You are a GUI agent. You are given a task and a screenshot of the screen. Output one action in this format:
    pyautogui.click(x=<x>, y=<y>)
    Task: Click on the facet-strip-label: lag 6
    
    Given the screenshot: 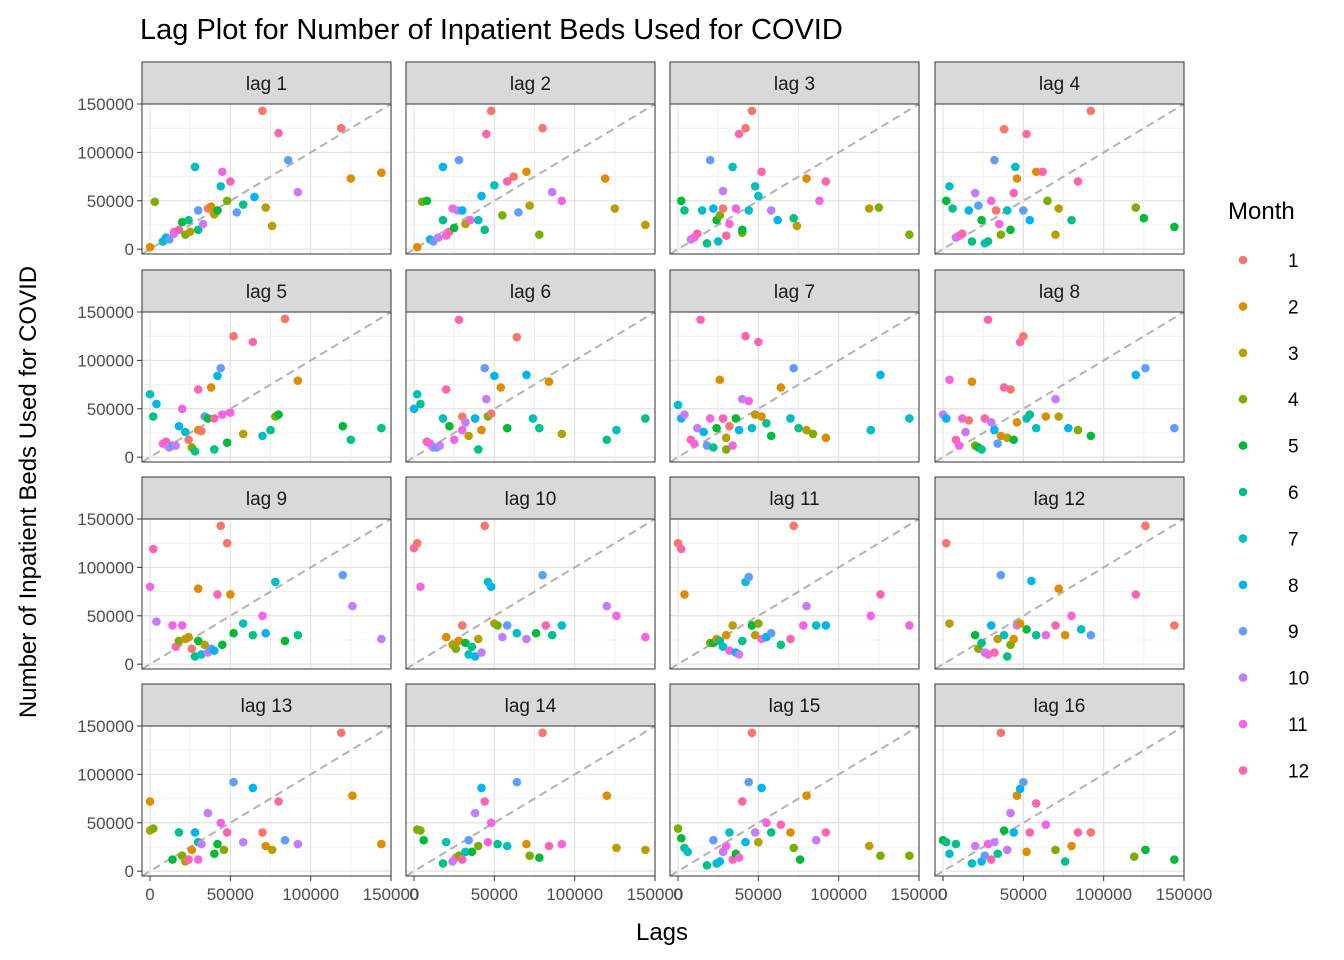 What is the action you would take?
    pyautogui.click(x=530, y=292)
    